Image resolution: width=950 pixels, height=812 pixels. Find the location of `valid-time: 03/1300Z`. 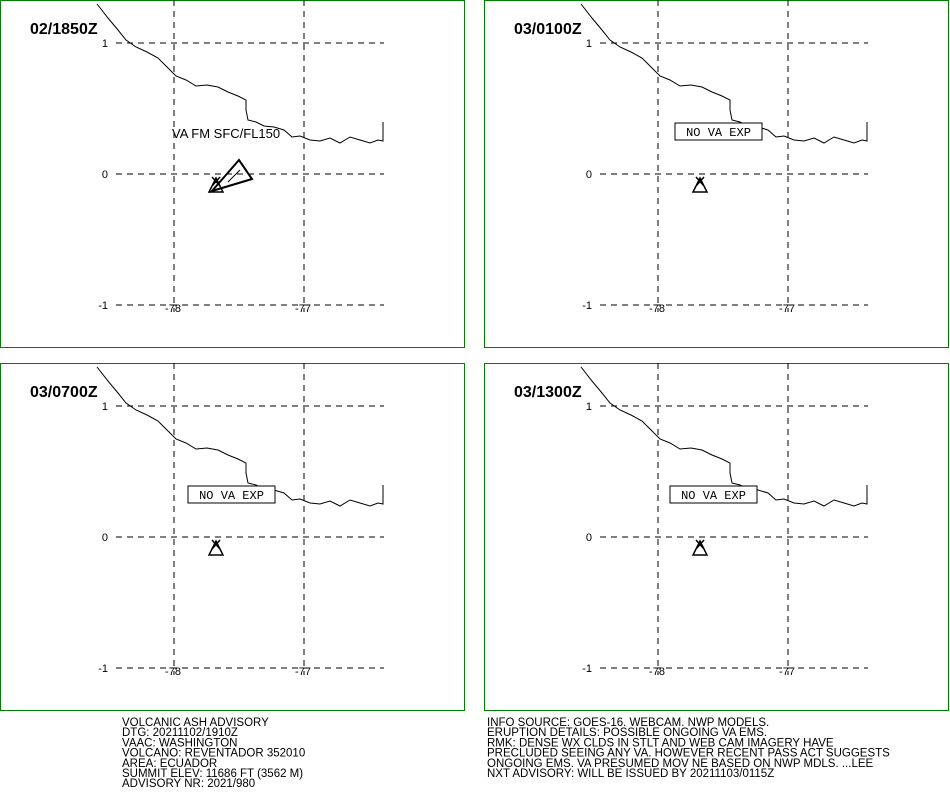

valid-time: 03/1300Z is located at coordinates (548, 392).